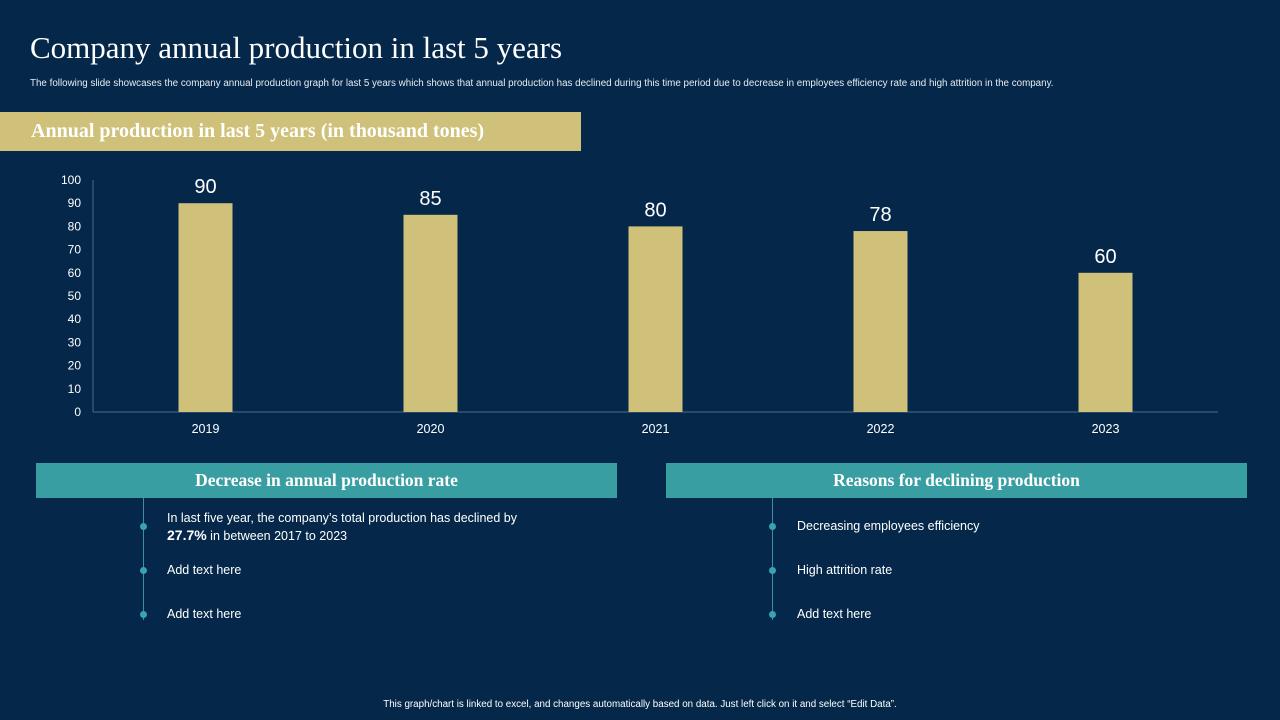 This screenshot has width=1280, height=720. Describe the element at coordinates (431, 429) in the screenshot. I see `x-tick-label: 2020` at that location.